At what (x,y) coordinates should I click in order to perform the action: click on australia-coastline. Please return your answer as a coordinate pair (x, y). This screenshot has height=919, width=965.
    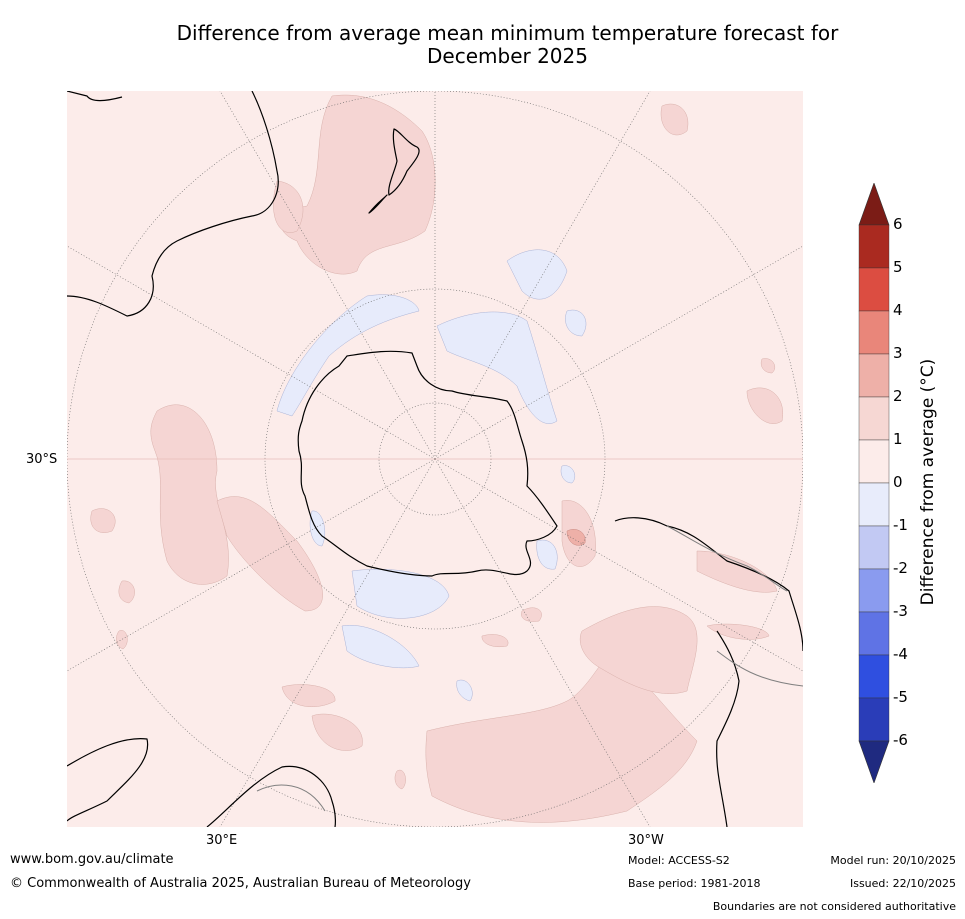
    Looking at the image, I should click on (173, 204).